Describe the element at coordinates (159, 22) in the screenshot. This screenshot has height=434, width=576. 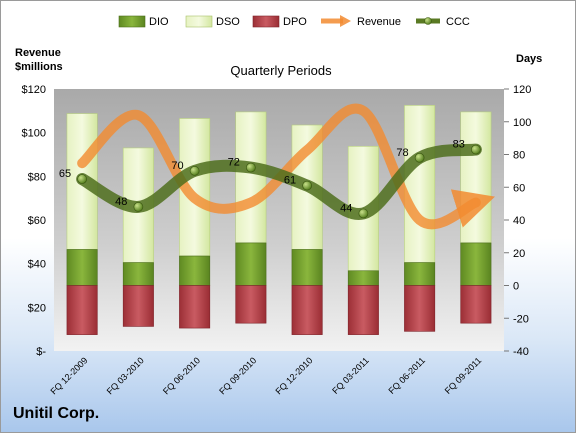
I see `legend-label-dio: DIO` at that location.